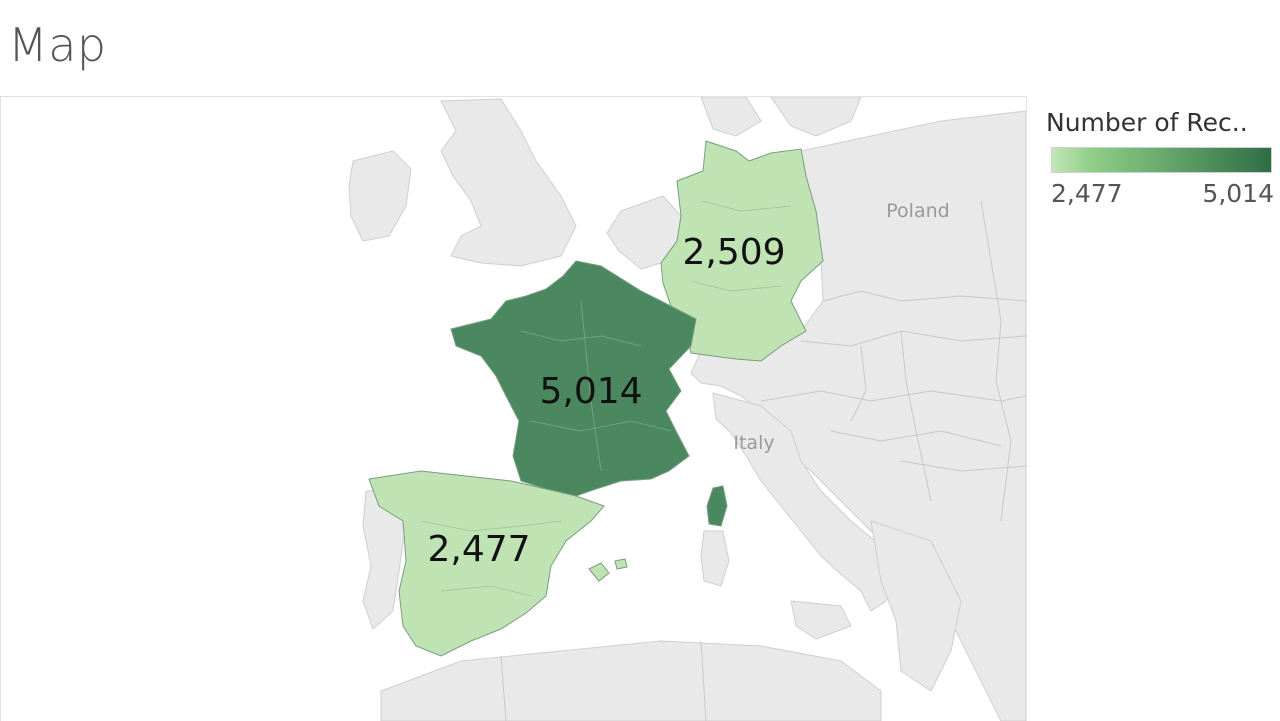 The height and width of the screenshot is (721, 1280). Describe the element at coordinates (1087, 193) in the screenshot. I see `legend-min-label: 2,477` at that location.